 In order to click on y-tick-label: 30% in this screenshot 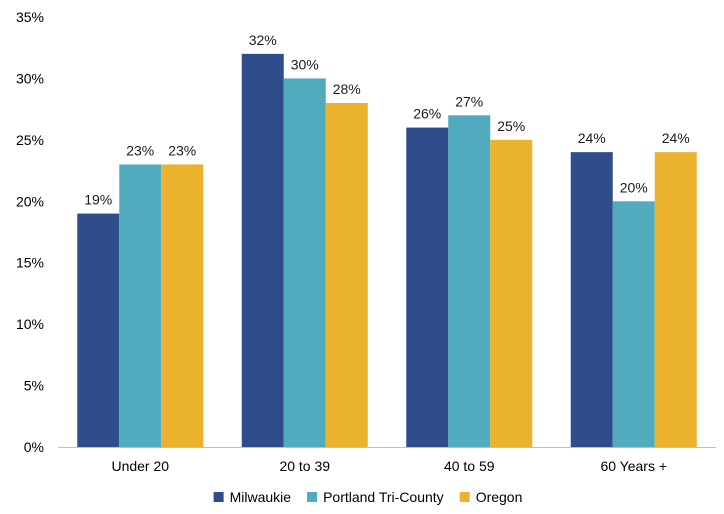, I will do `click(30, 78)`.